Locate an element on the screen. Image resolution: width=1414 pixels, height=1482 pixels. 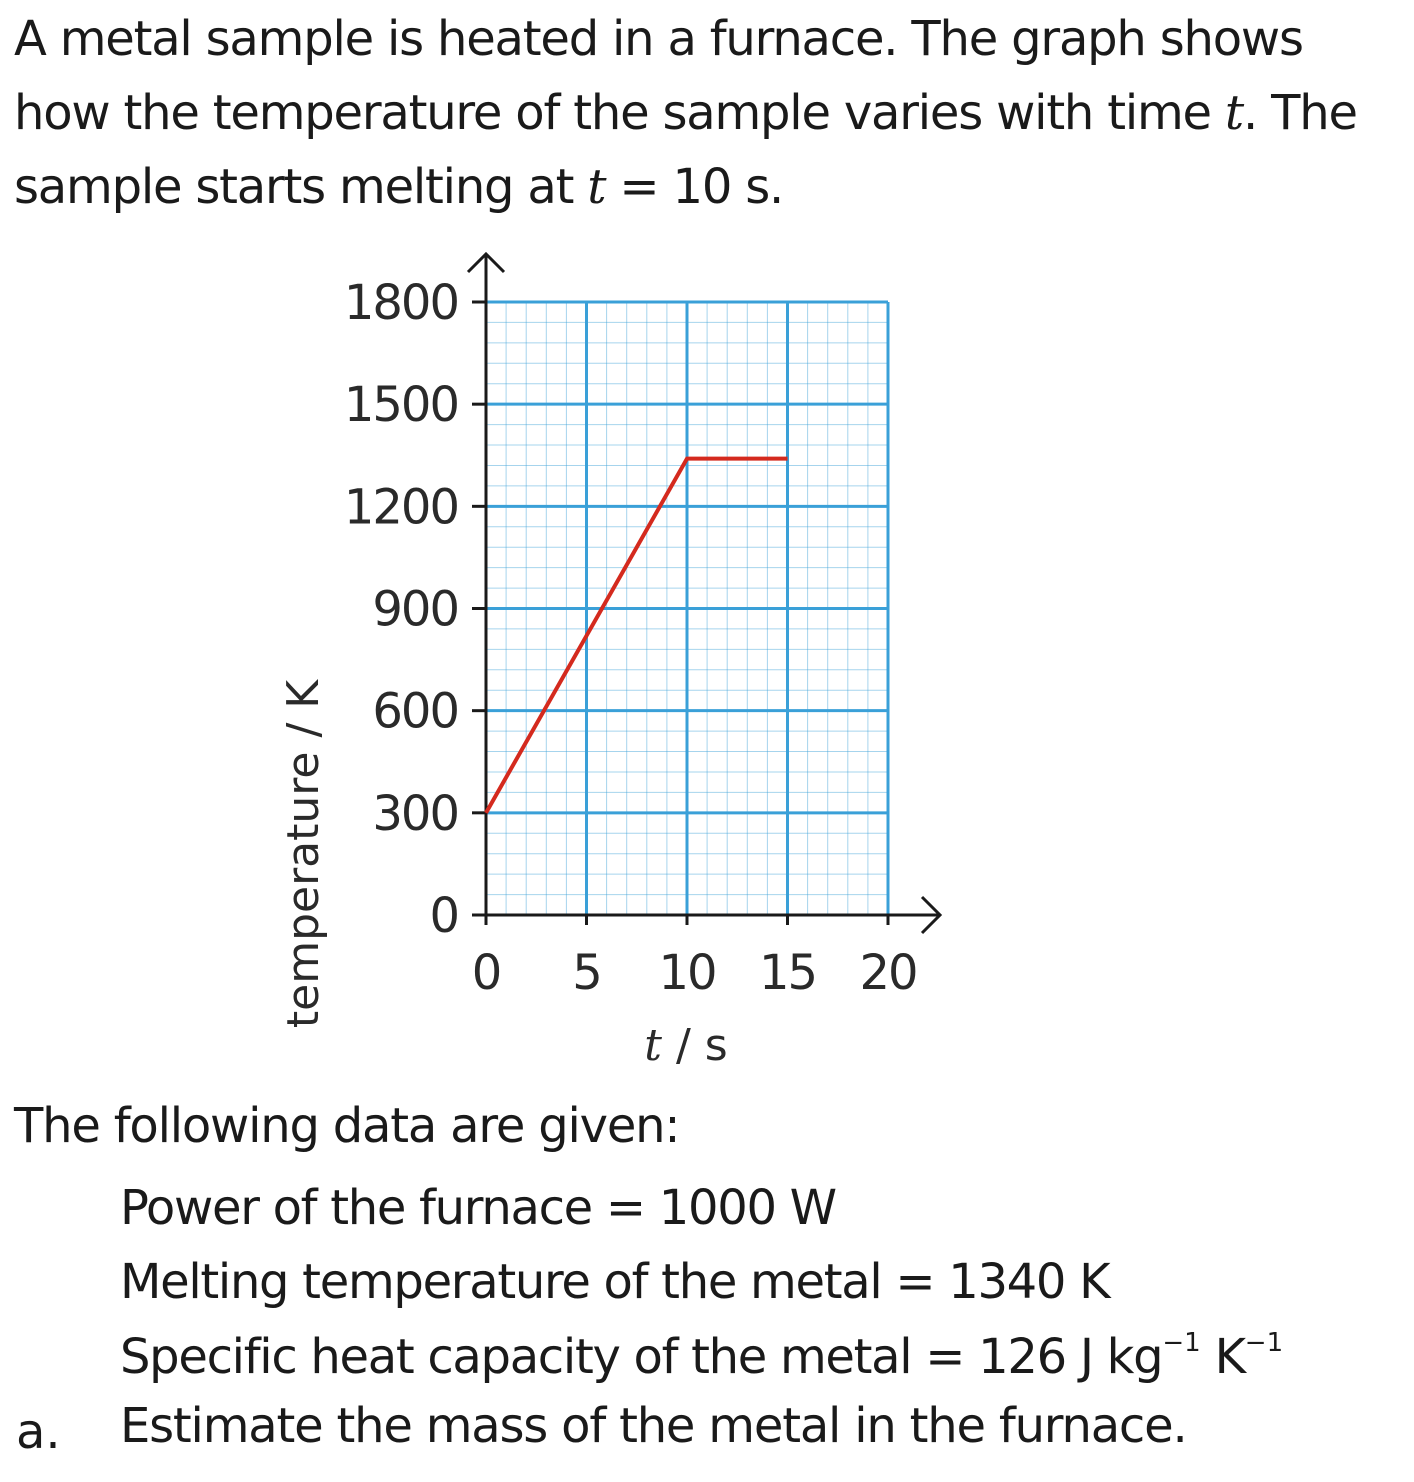
y-tick-label: 0 is located at coordinates (443, 916).